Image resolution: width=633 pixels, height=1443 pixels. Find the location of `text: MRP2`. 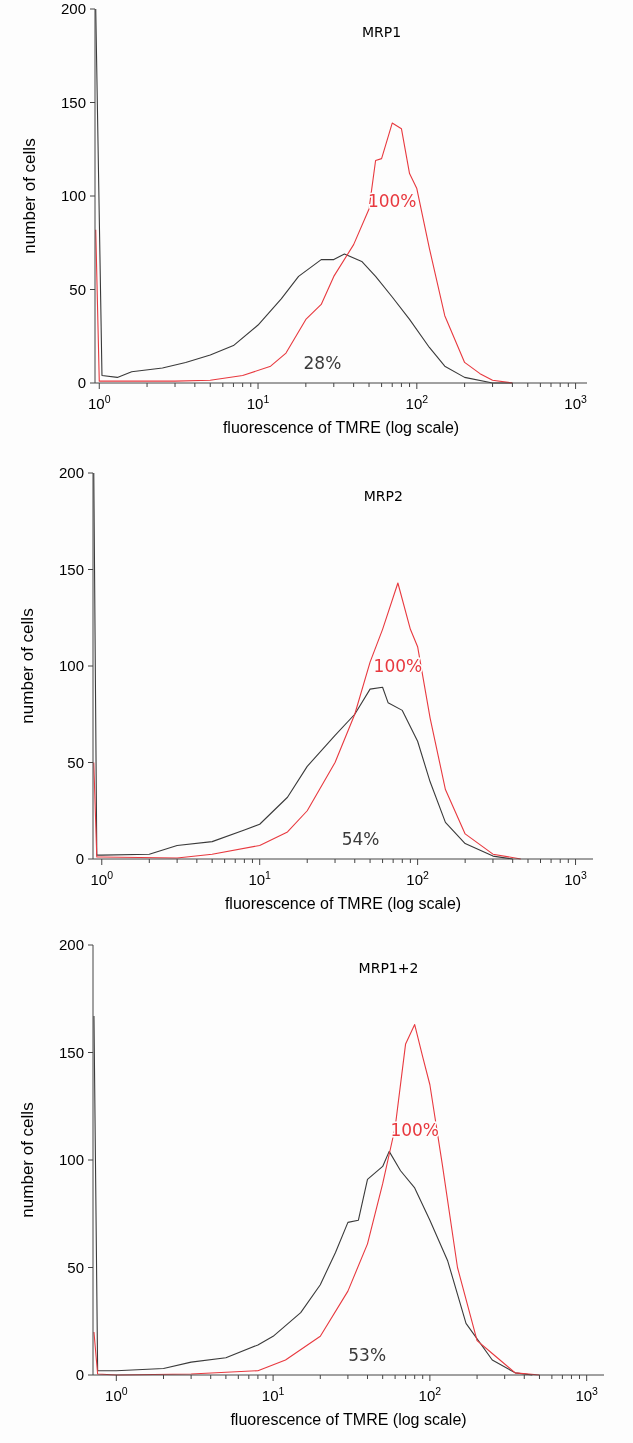

text: MRP2 is located at coordinates (383, 496).